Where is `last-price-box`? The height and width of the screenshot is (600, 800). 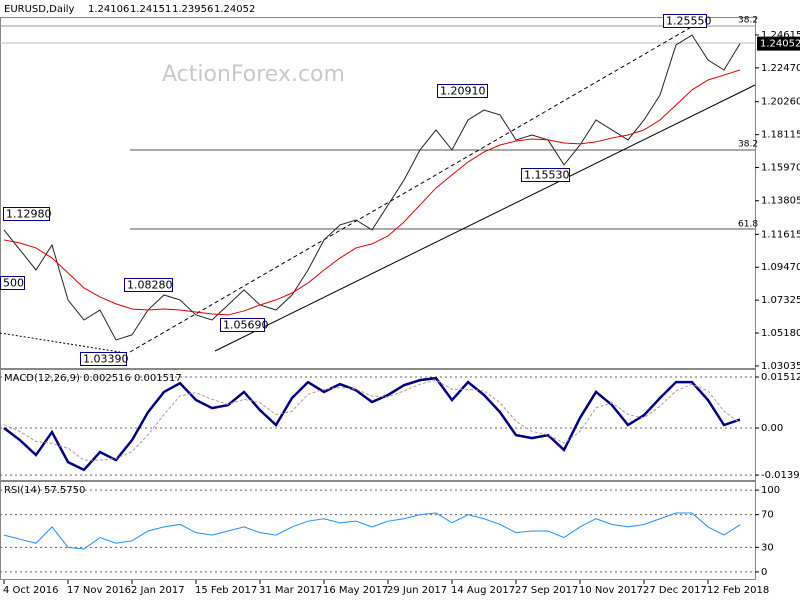 last-price-box is located at coordinates (778, 43).